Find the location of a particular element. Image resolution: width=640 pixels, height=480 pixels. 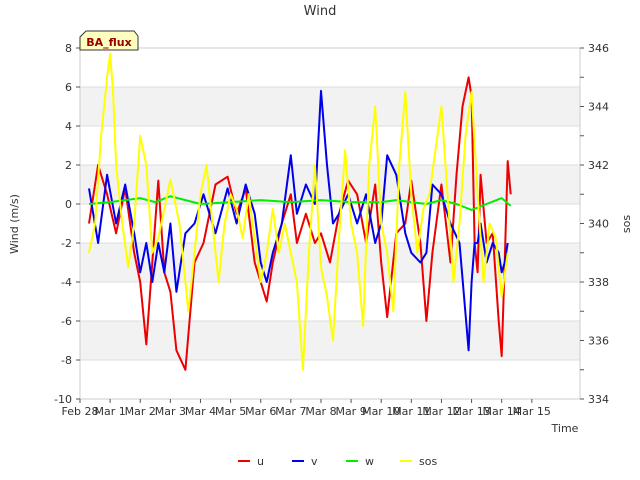

y-tick-label: -8 is located at coordinates (66, 360).